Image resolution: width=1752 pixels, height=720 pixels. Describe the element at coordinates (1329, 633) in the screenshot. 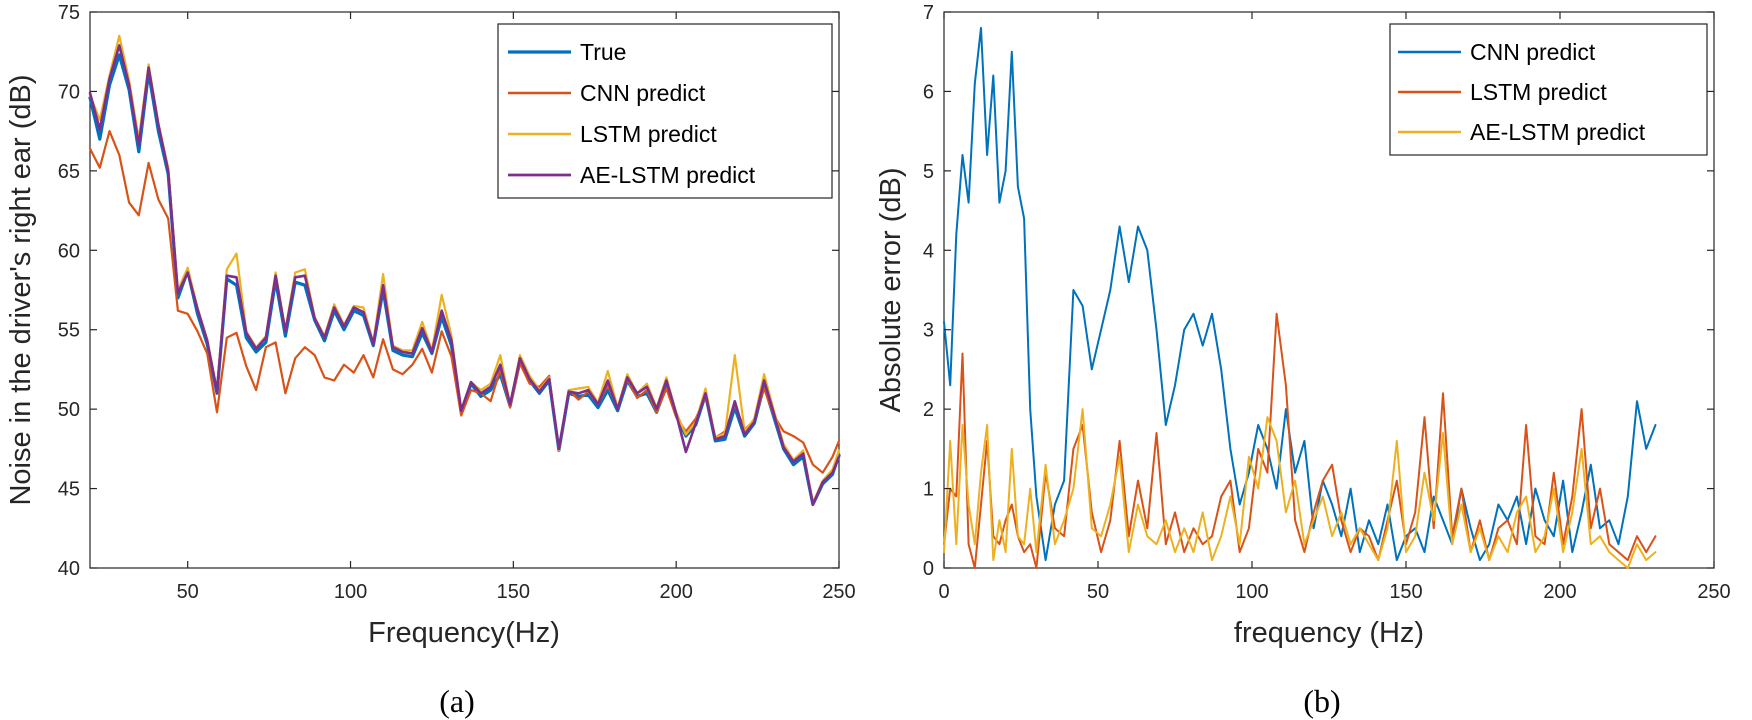

I see `panel-b-x-axis-label: frequency (Hz)` at that location.